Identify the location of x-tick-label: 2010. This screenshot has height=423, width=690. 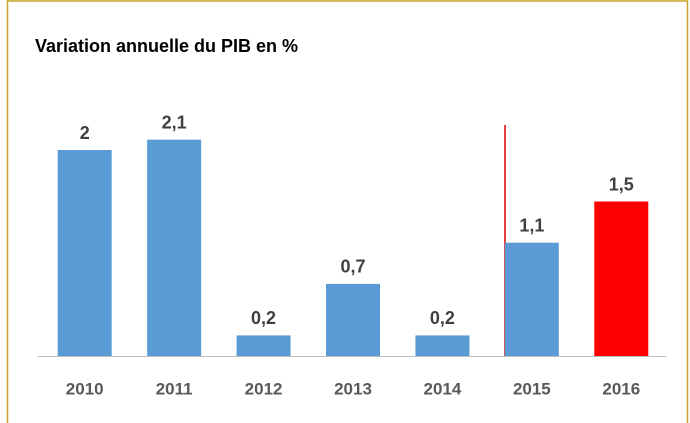
(85, 388).